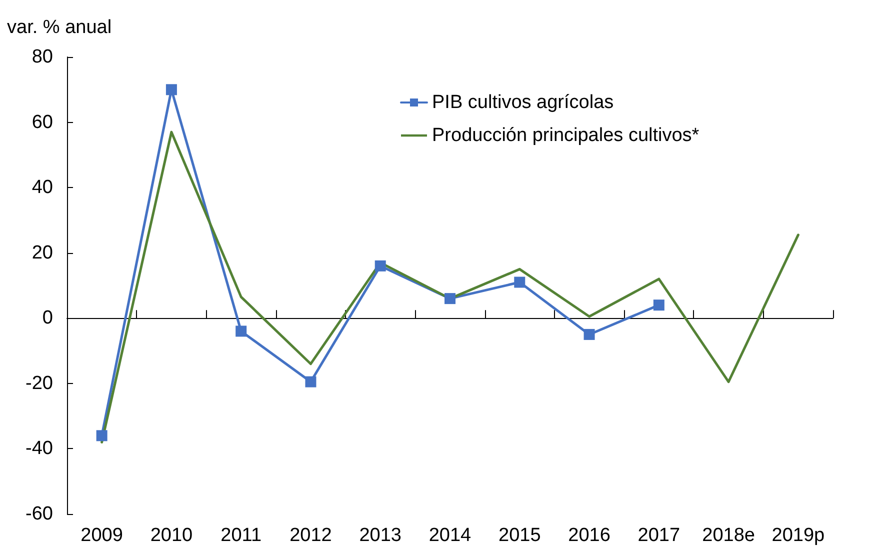  What do you see at coordinates (39, 449) in the screenshot?
I see `y-tick-label: -40` at bounding box center [39, 449].